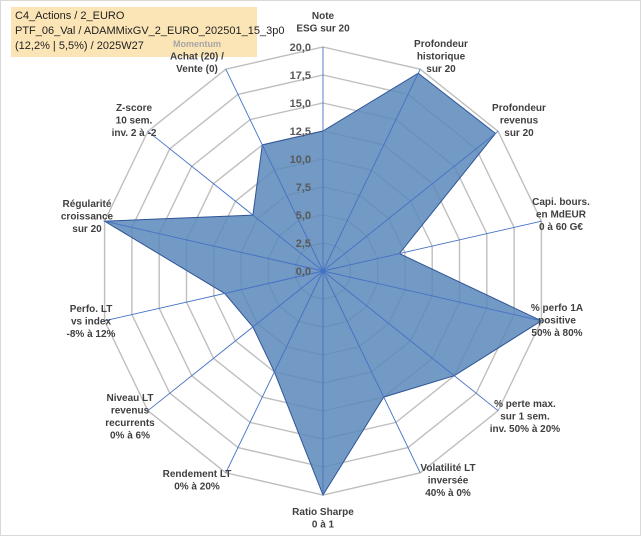  I want to click on axis-label: Momentum Achat (20) / Vente (0), so click(197, 57).